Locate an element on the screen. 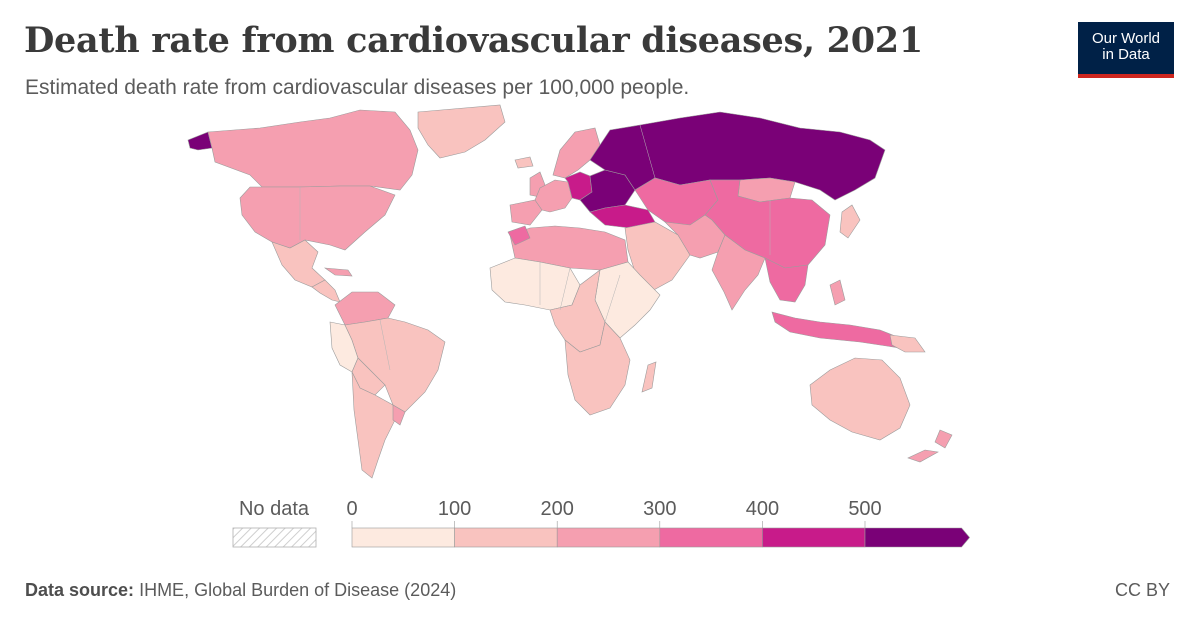 Image resolution: width=1200 pixels, height=627 pixels. country-madagascar is located at coordinates (649, 377).